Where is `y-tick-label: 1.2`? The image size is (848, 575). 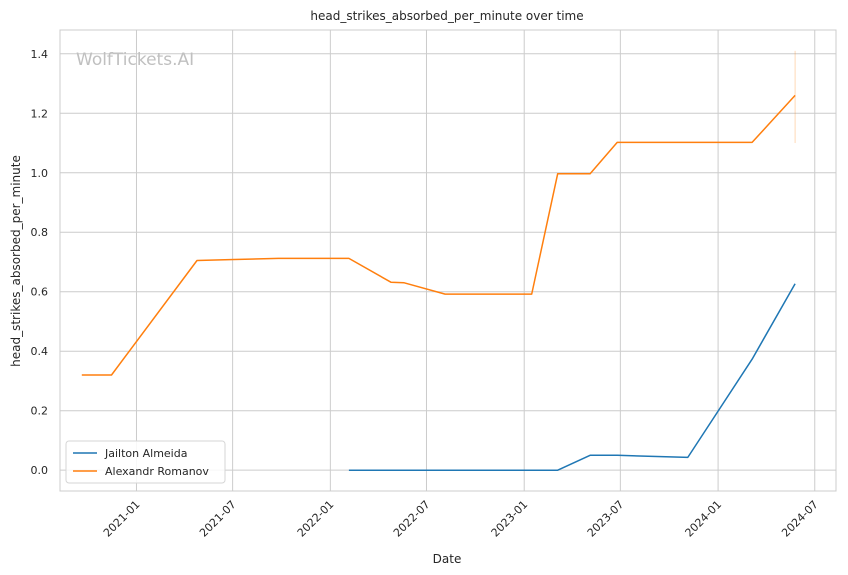 y-tick-label: 1.2 is located at coordinates (40, 113).